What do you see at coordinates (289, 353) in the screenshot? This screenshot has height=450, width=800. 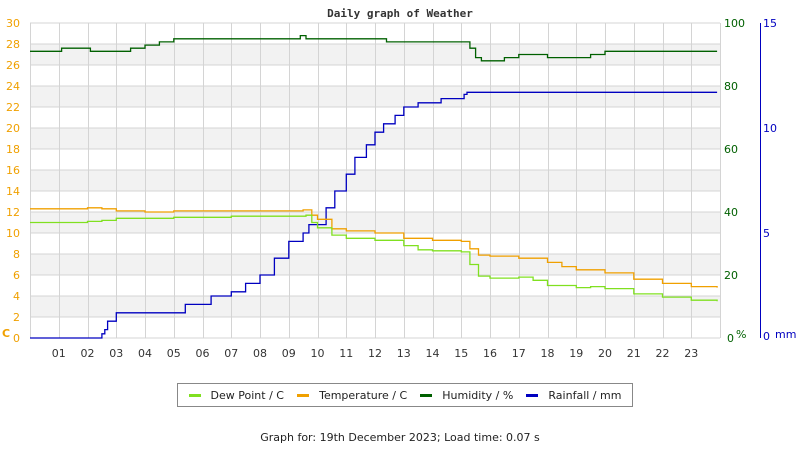 I see `svg-text: 09` at bounding box center [289, 353].